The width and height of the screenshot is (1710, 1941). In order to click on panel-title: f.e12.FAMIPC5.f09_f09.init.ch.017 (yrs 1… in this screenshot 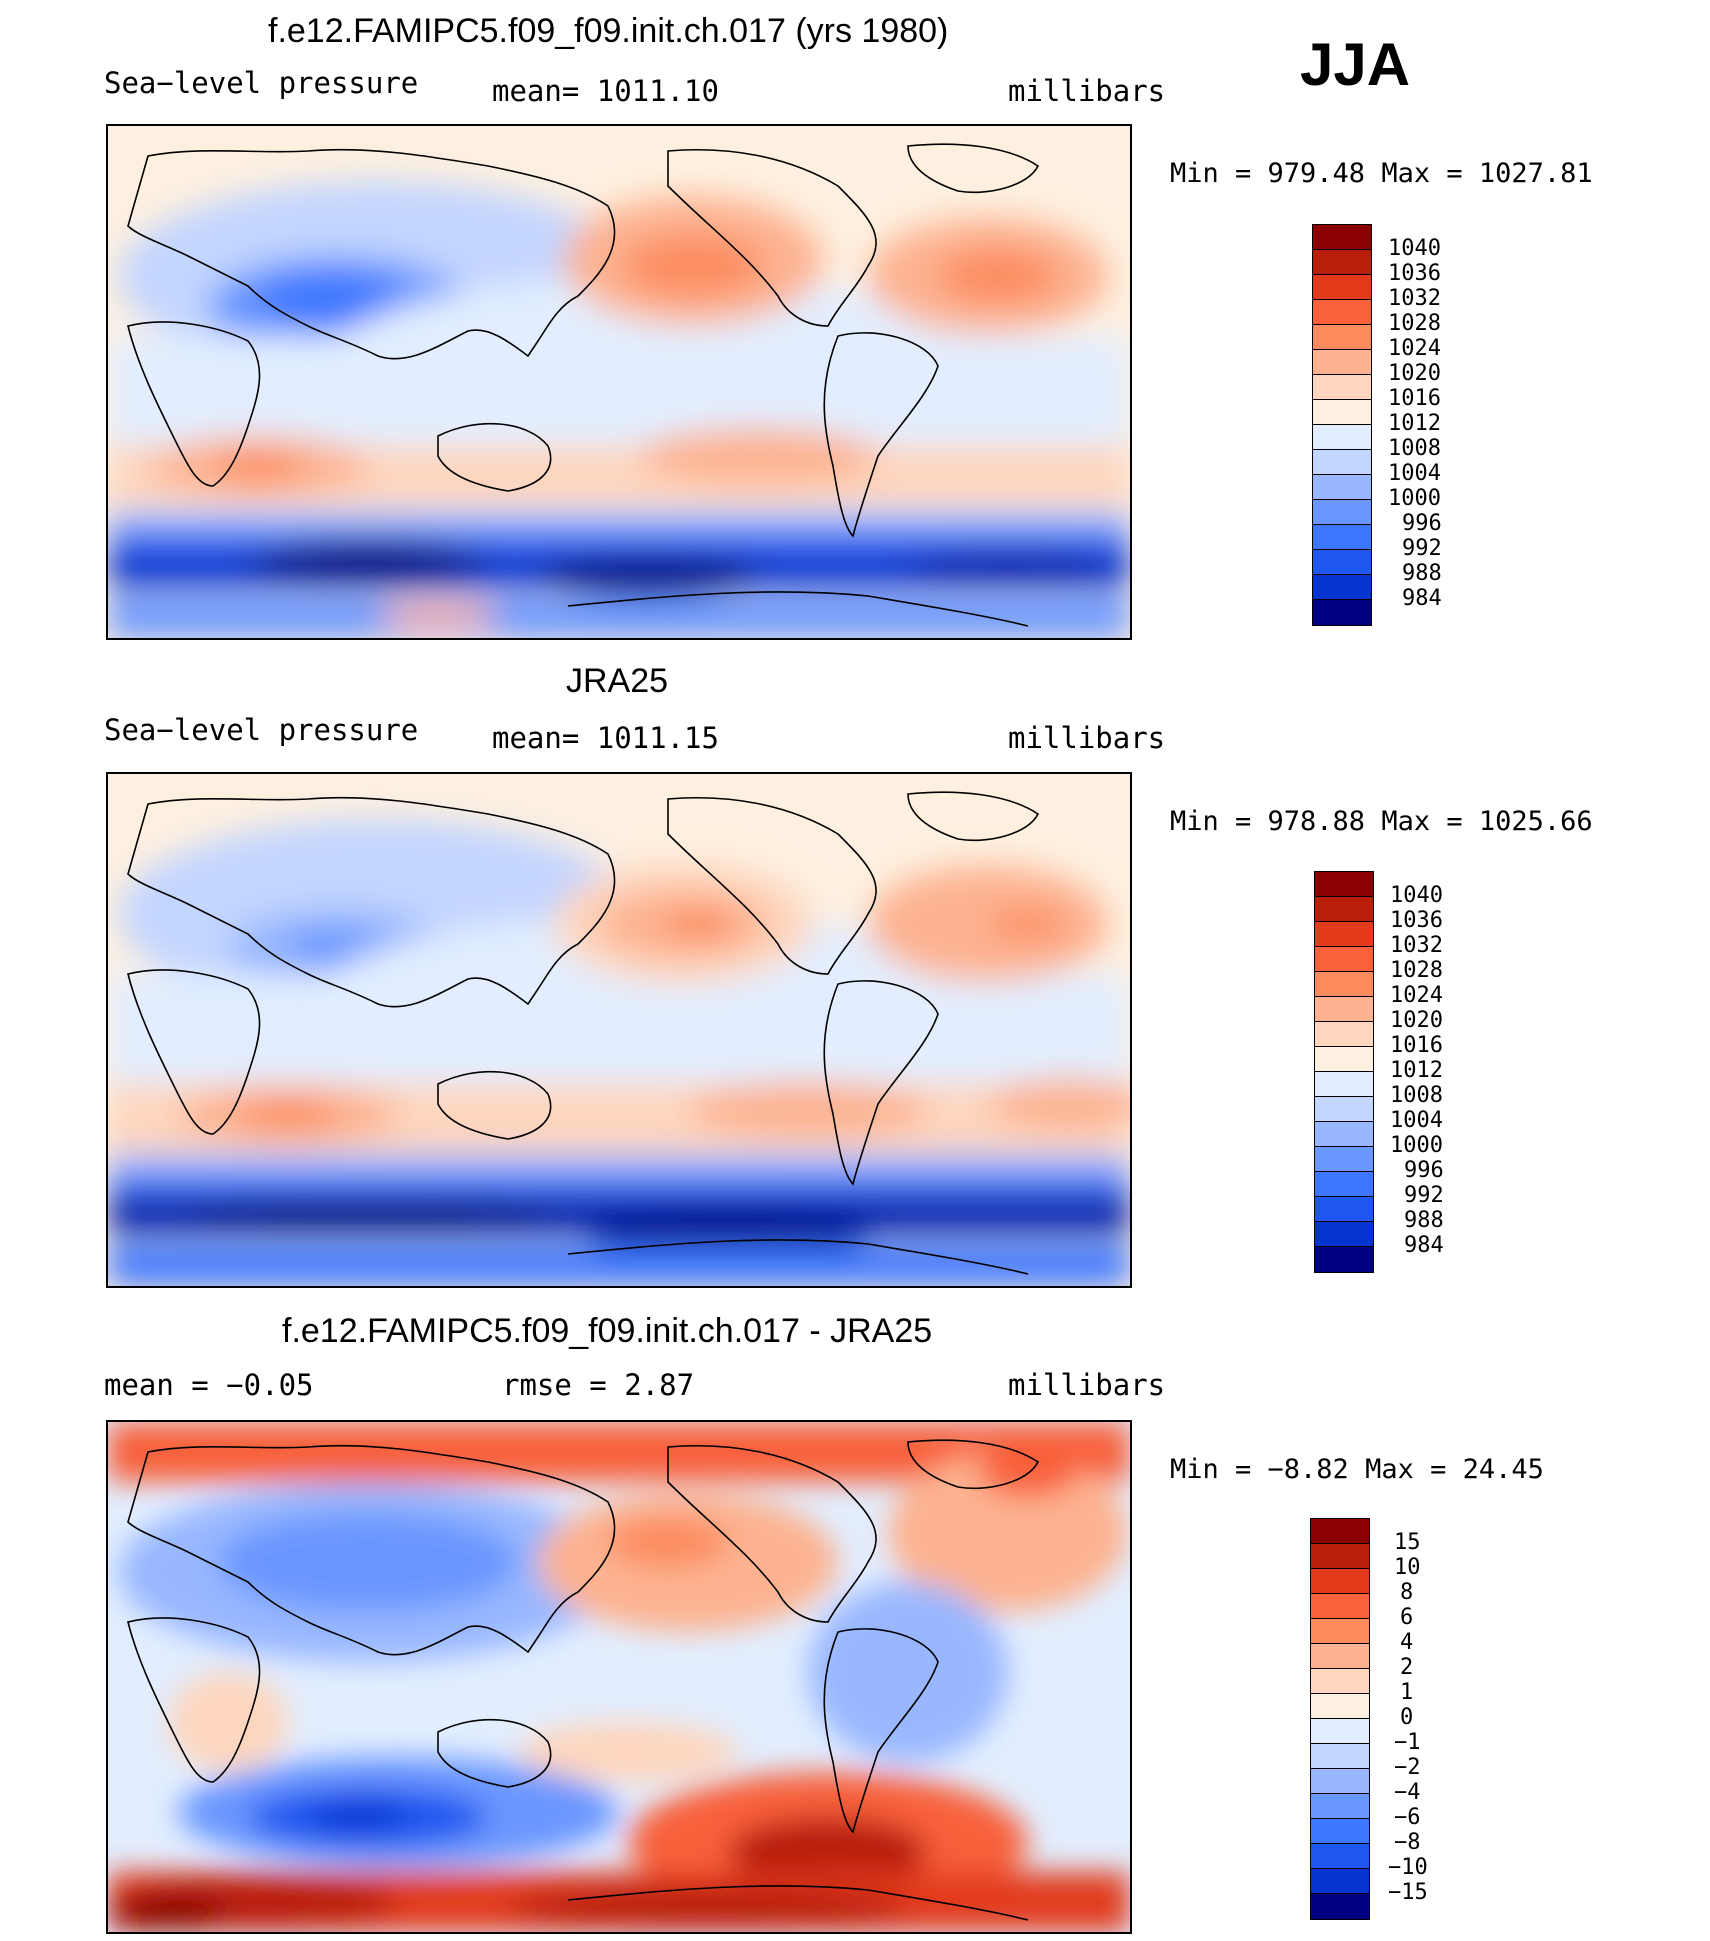, I will do `click(608, 31)`.